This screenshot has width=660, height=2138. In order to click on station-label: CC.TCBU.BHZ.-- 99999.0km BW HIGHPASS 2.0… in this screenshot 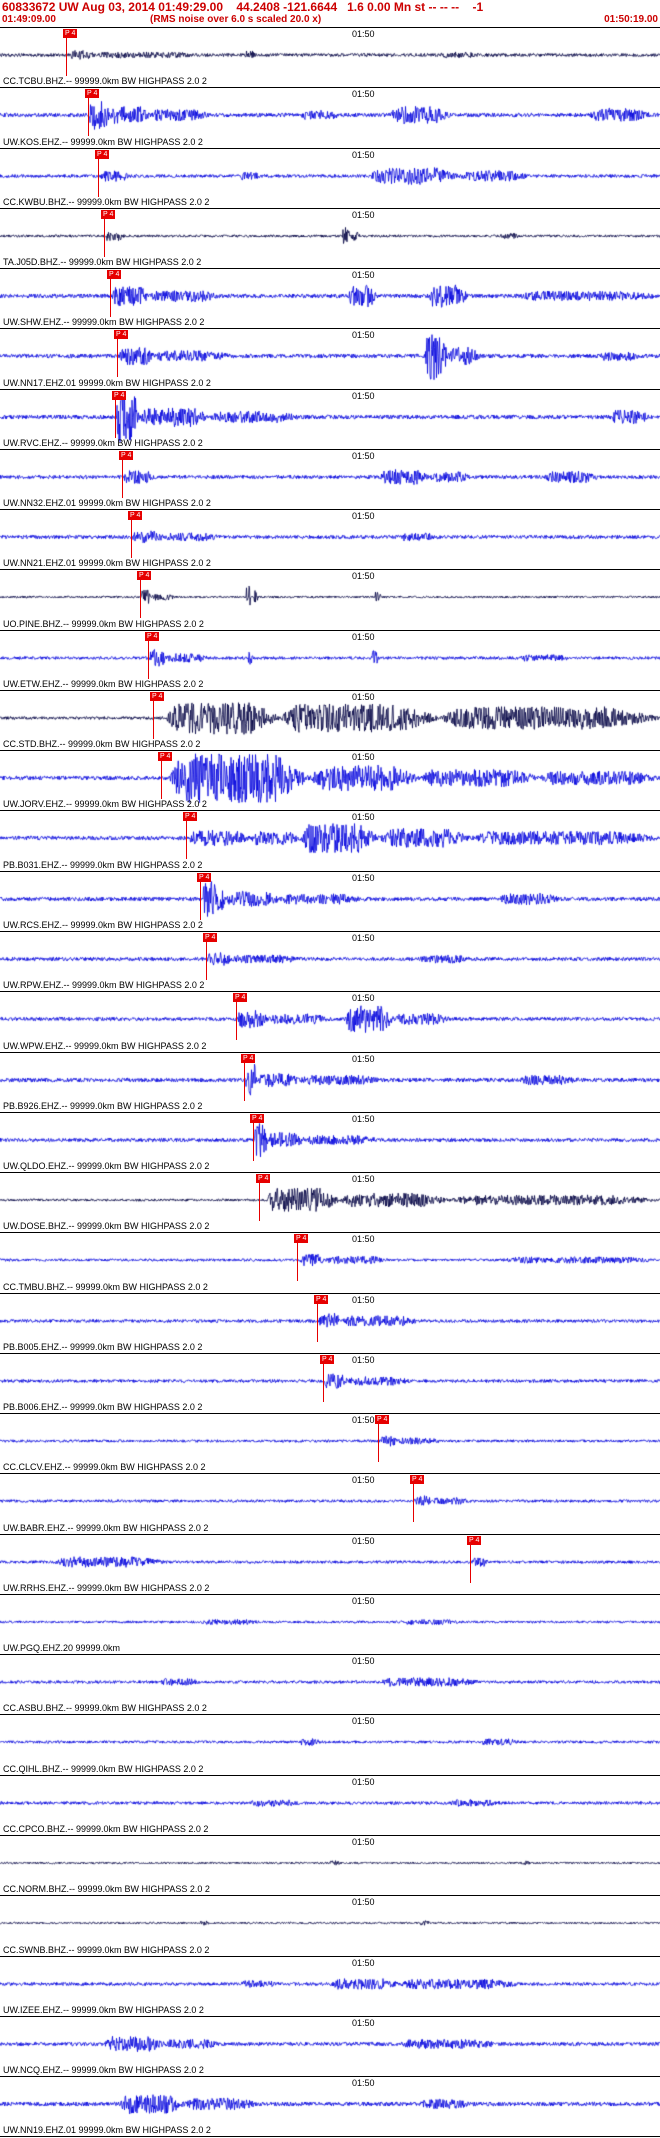, I will do `click(105, 81)`.